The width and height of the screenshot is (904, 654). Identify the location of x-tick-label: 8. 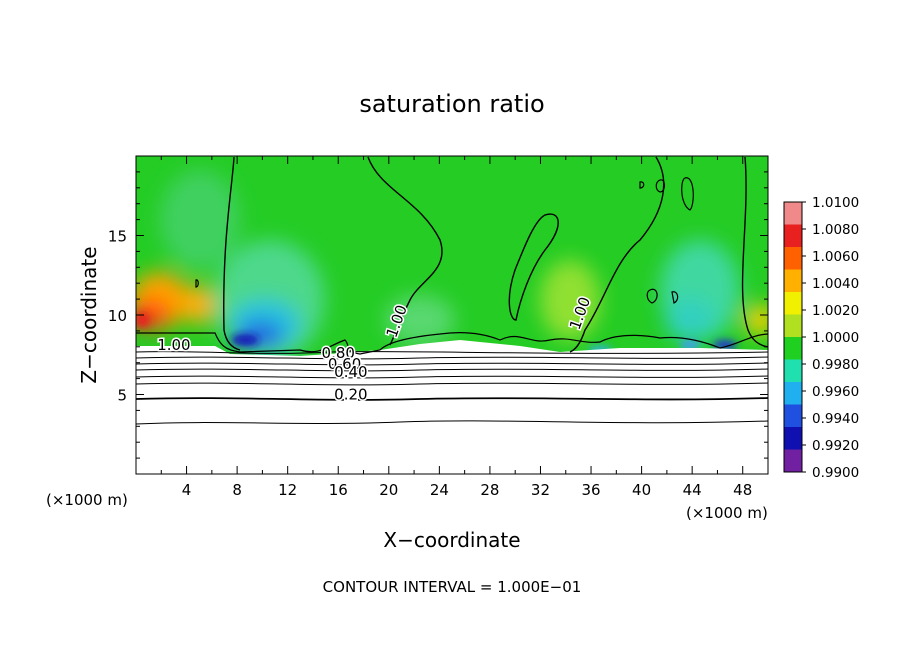
(237, 490).